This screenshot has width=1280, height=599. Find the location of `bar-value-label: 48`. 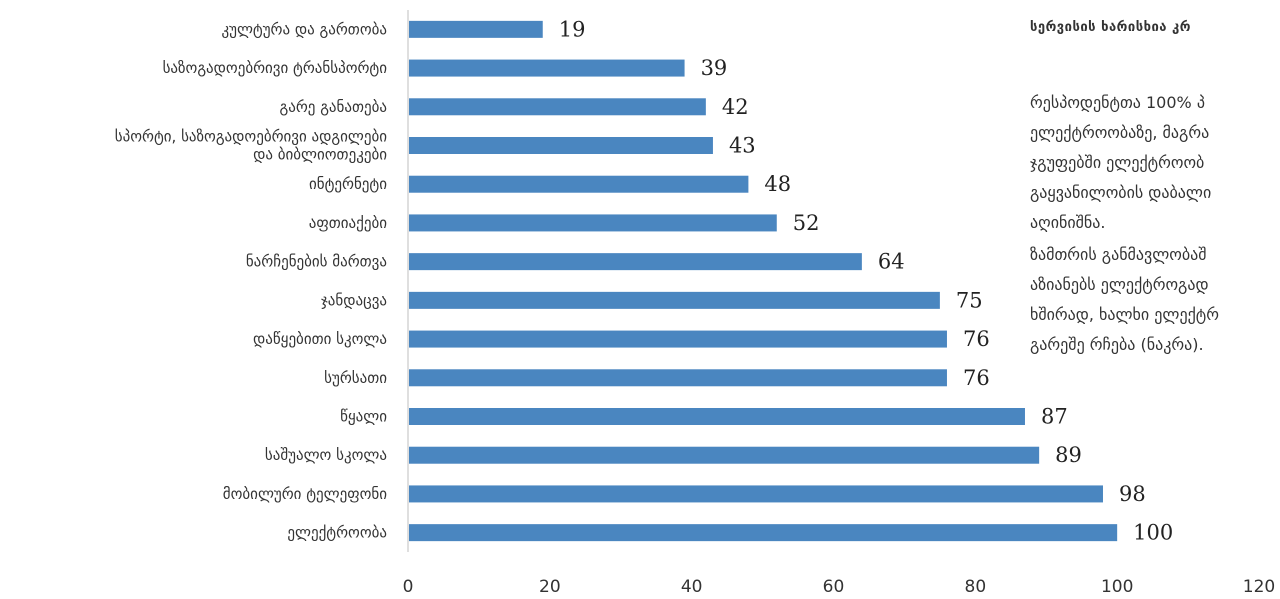

bar-value-label: 48 is located at coordinates (777, 184).